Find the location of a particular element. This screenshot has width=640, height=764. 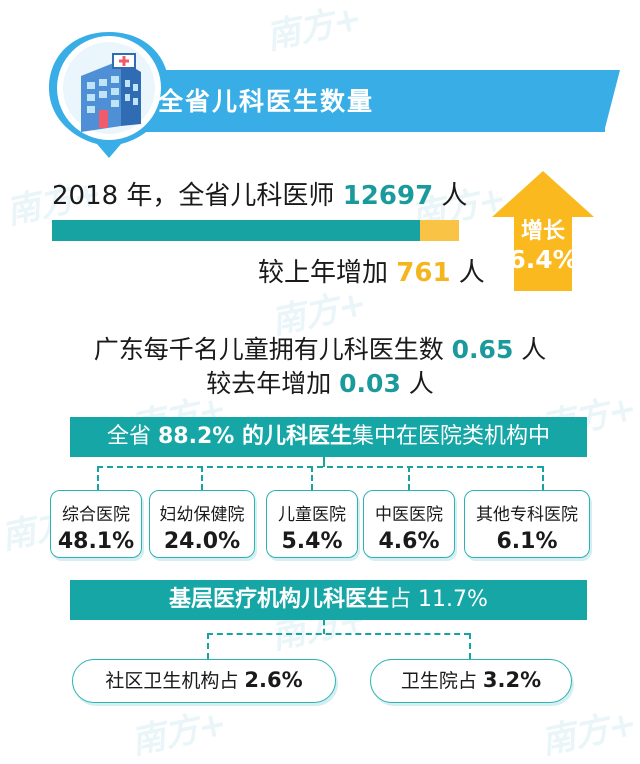

township-hospital-label: 卫生院占 is located at coordinates (441, 681).